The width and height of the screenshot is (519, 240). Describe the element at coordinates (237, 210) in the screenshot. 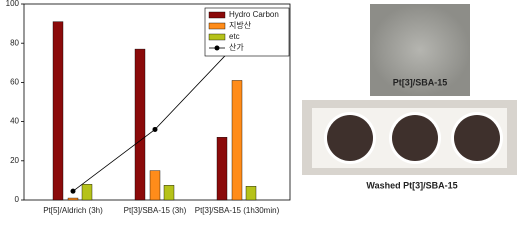

I see `x-tick-label: Pt[3]/SBA-15 (1h30min)` at that location.